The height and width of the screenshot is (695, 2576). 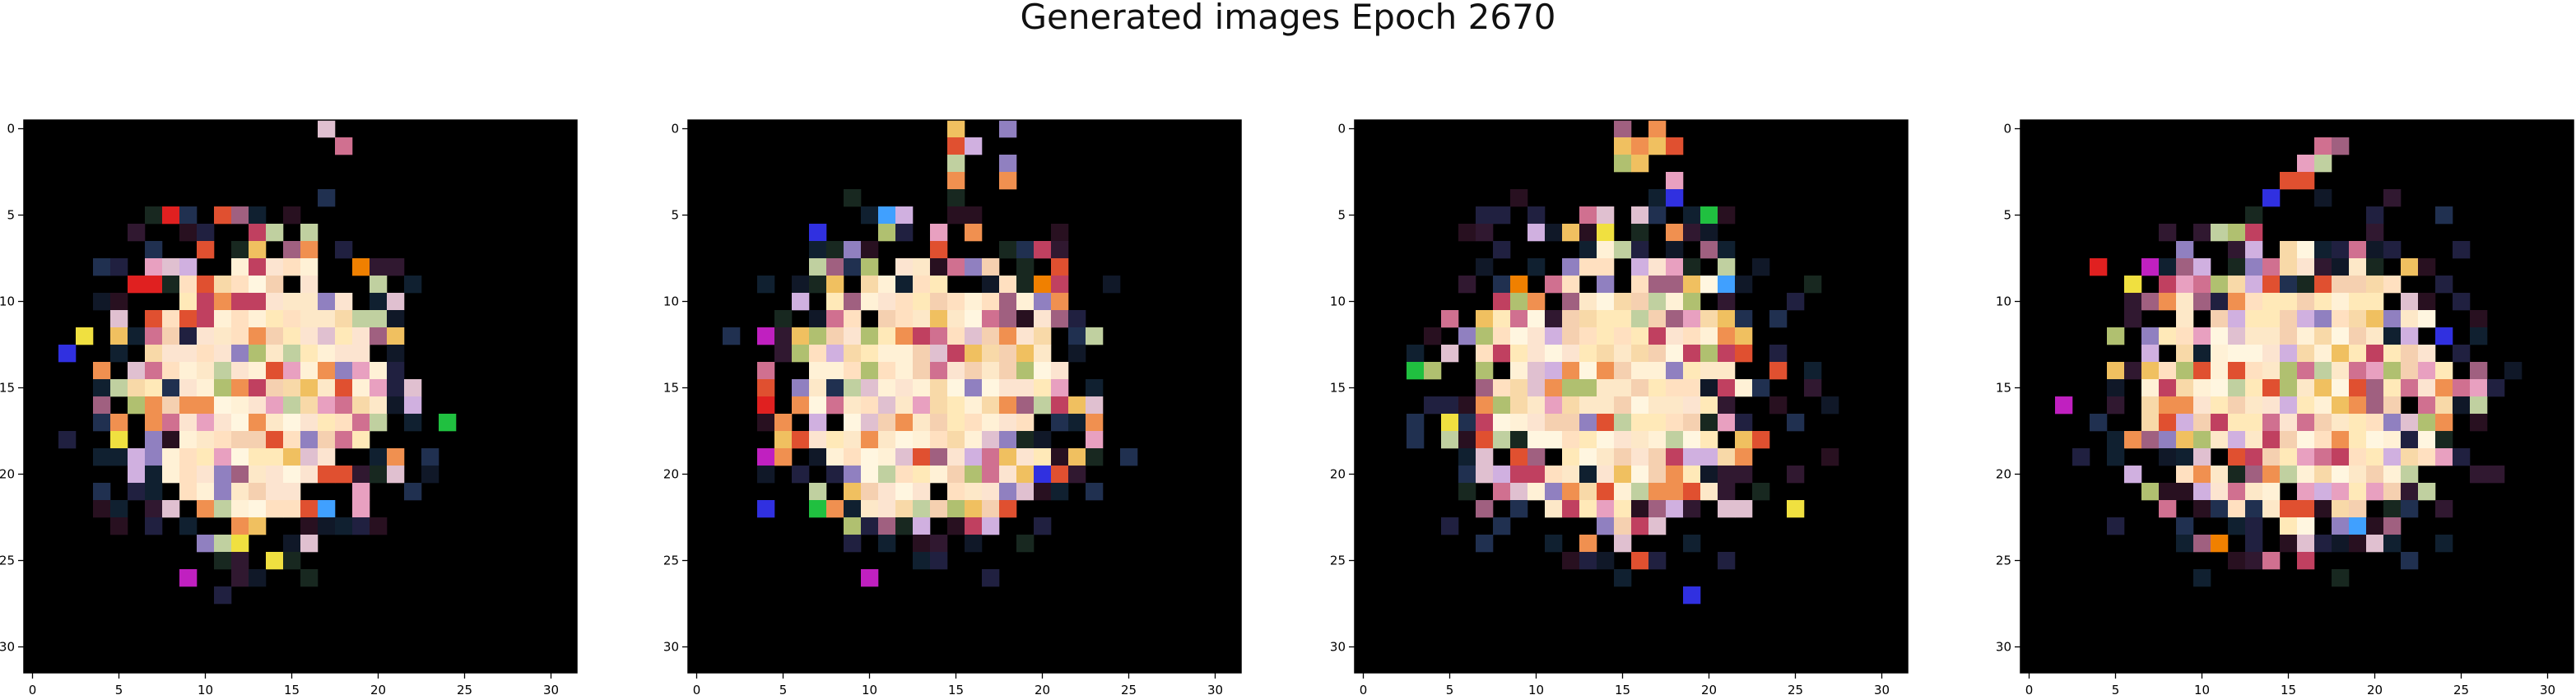 I want to click on y-tick-label: 10, so click(x=7, y=301).